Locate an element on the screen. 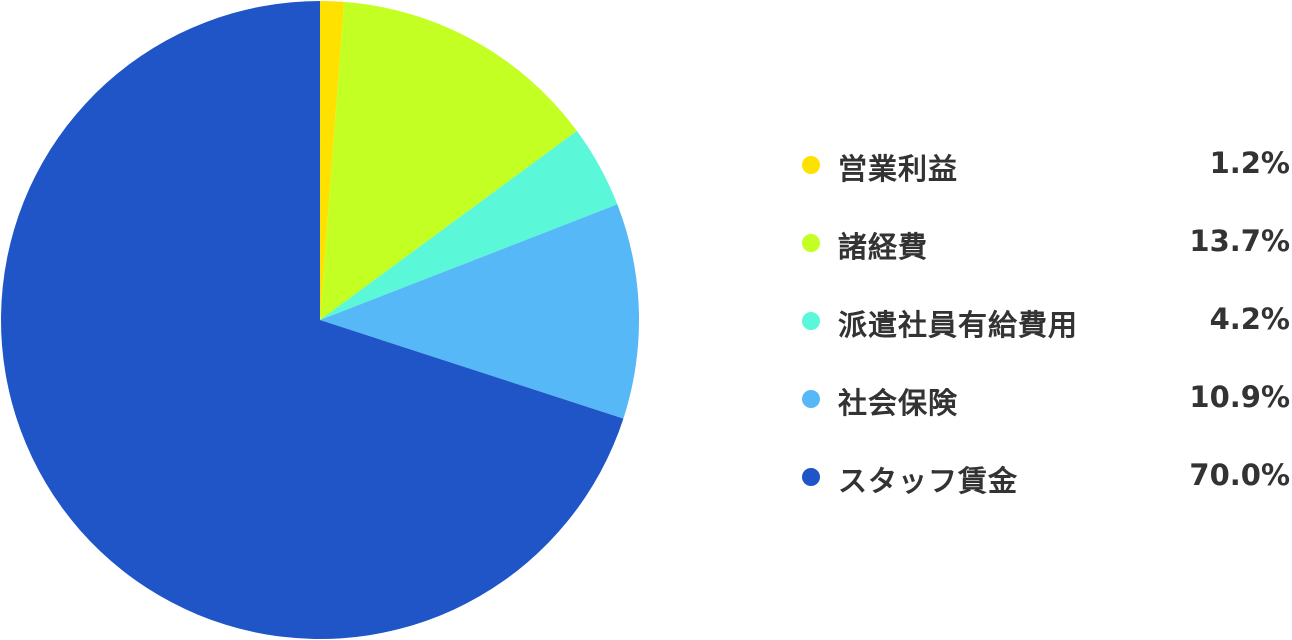 Image resolution: width=1292 pixels, height=640 pixels. legend-item: 諸経費 13.7% is located at coordinates (1046, 259).